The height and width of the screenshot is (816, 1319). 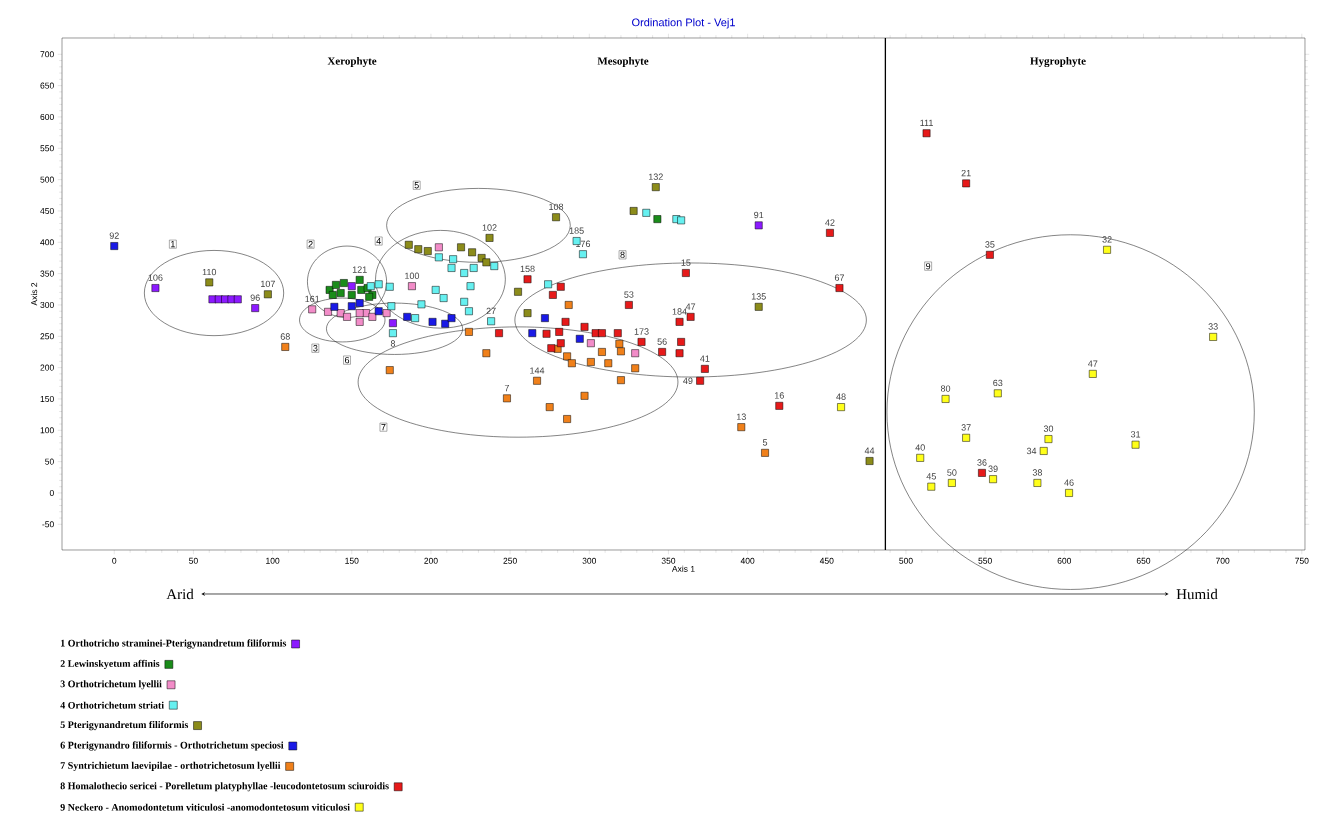 I want to click on x-tick-label: 50, so click(x=193, y=560).